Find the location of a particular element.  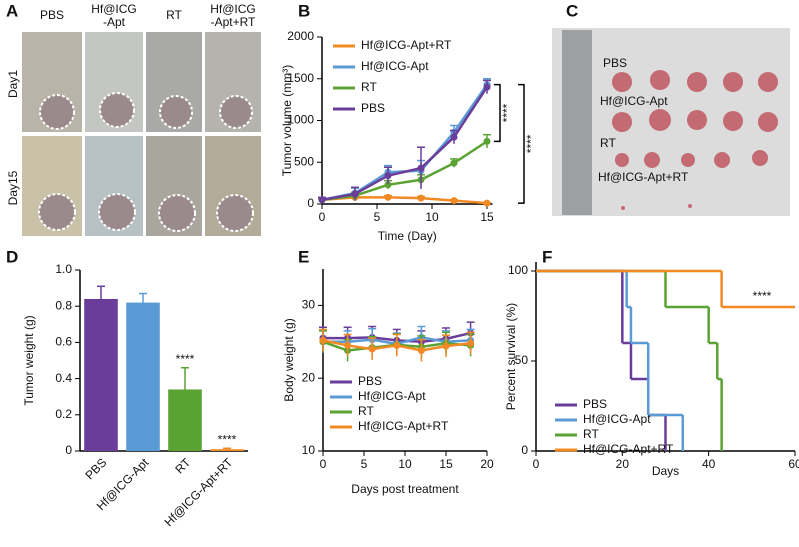

x-tick-label: 20 is located at coordinates (487, 464).